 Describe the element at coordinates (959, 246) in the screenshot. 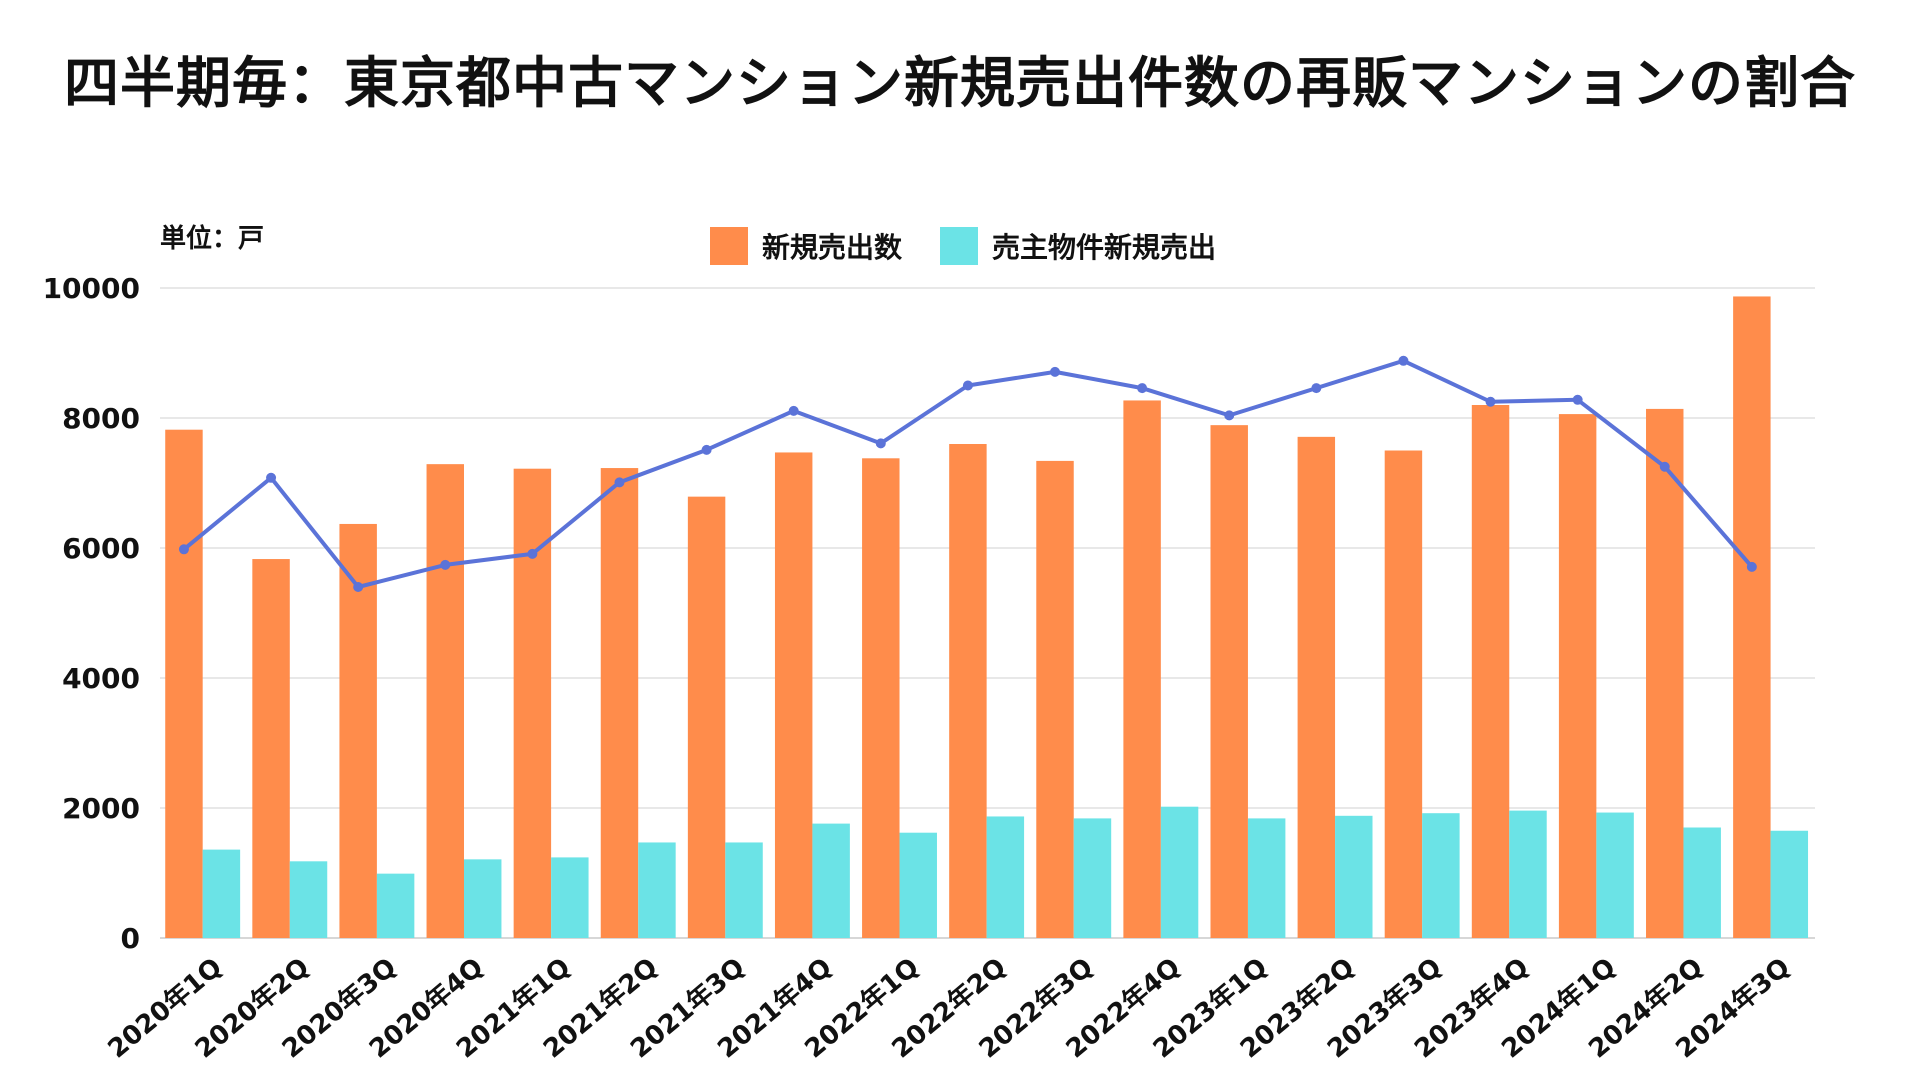

I see `legend-swatch-seller-listings` at that location.